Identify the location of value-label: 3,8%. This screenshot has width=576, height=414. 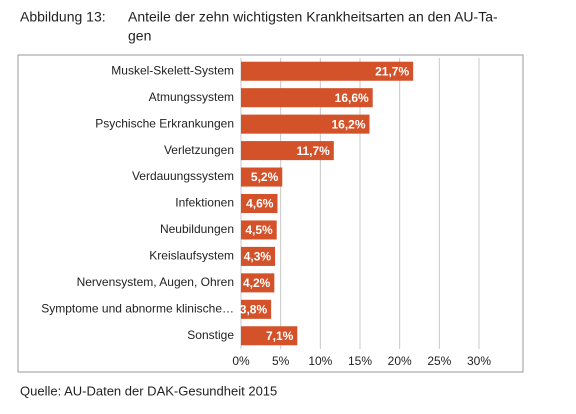
(254, 309).